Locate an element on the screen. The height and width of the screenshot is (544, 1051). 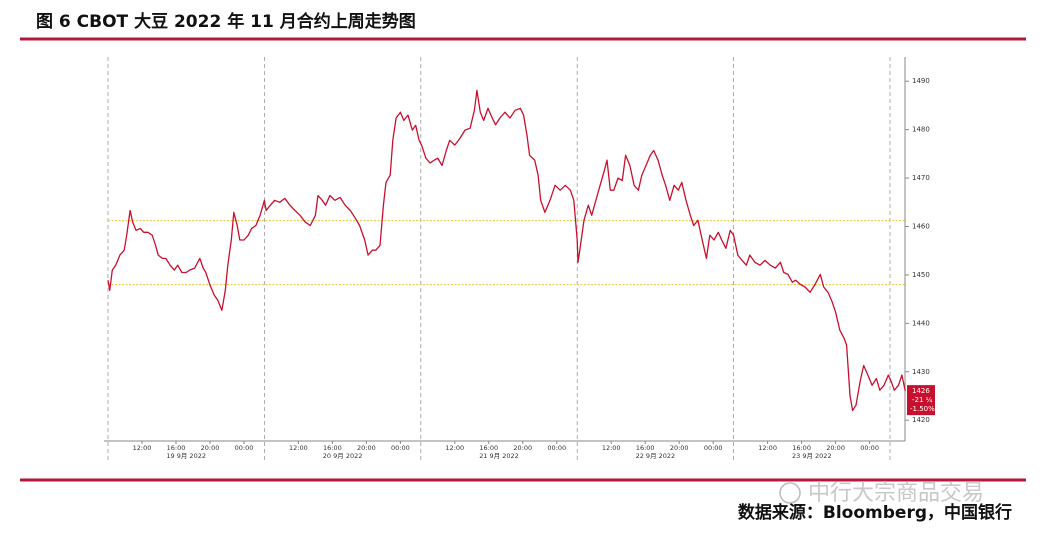
figure-title: 图 6 CBOT 大豆 2022 年 11 月合约上周走势图 is located at coordinates (226, 21).